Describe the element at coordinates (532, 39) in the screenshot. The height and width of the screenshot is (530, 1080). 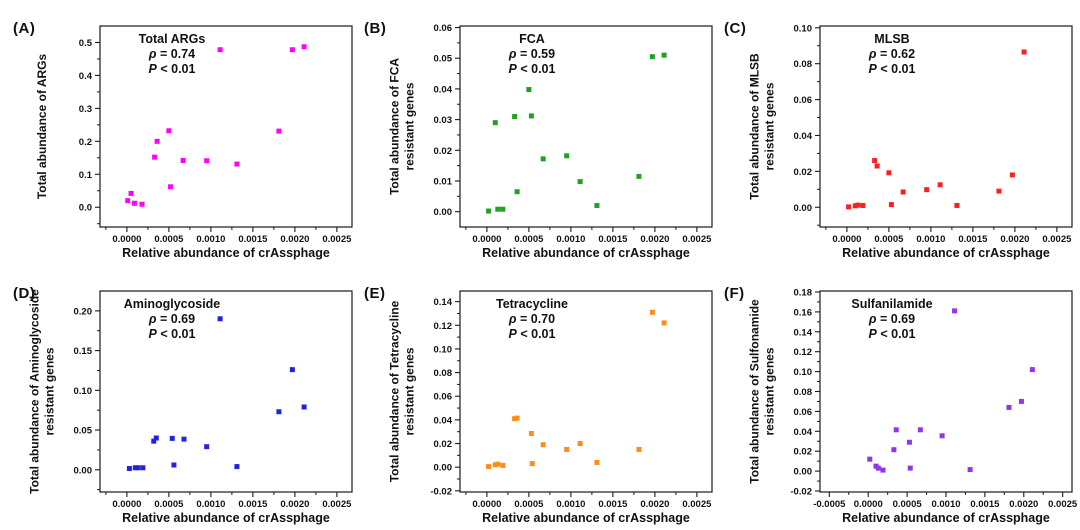
I see `annotation-title: FCA` at that location.